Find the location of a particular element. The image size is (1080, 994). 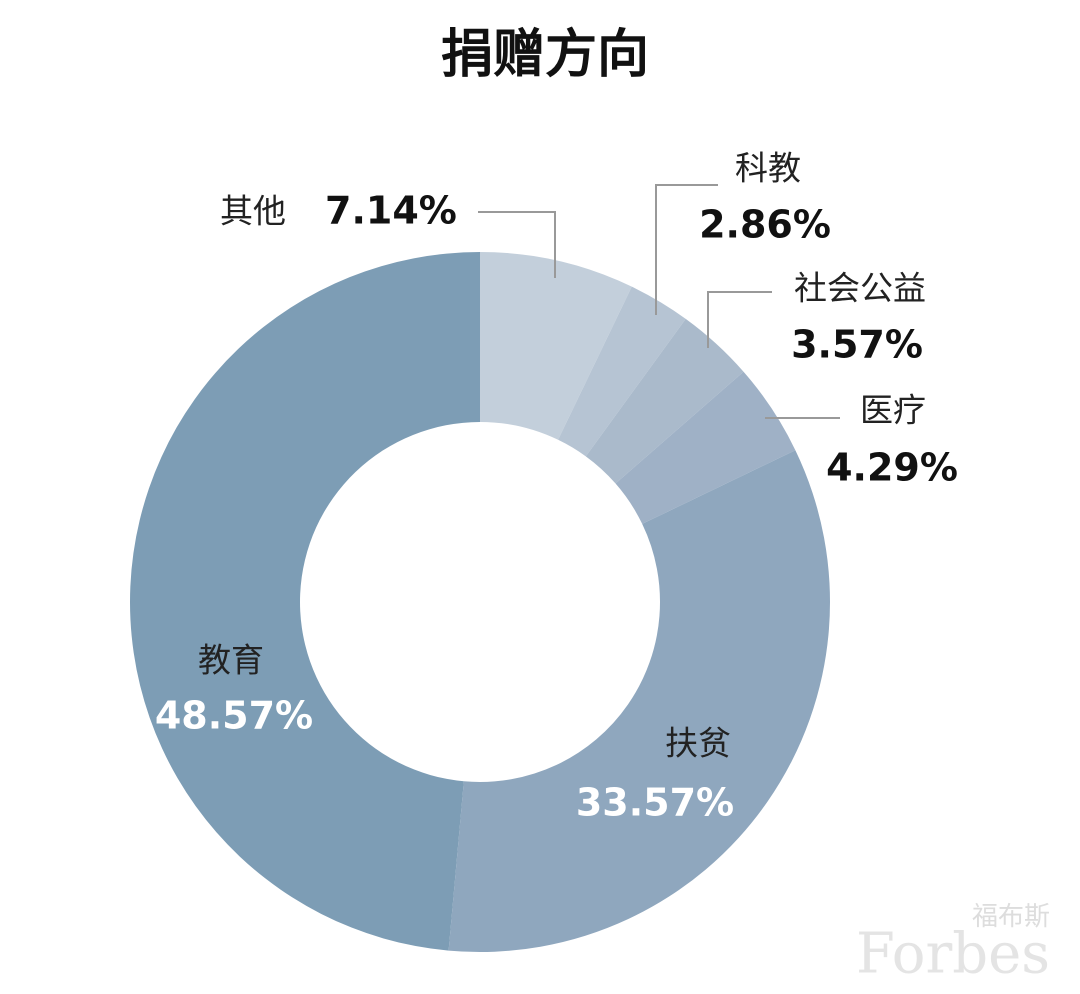

chart-title: 捐赠方向 is located at coordinates (545, 55).